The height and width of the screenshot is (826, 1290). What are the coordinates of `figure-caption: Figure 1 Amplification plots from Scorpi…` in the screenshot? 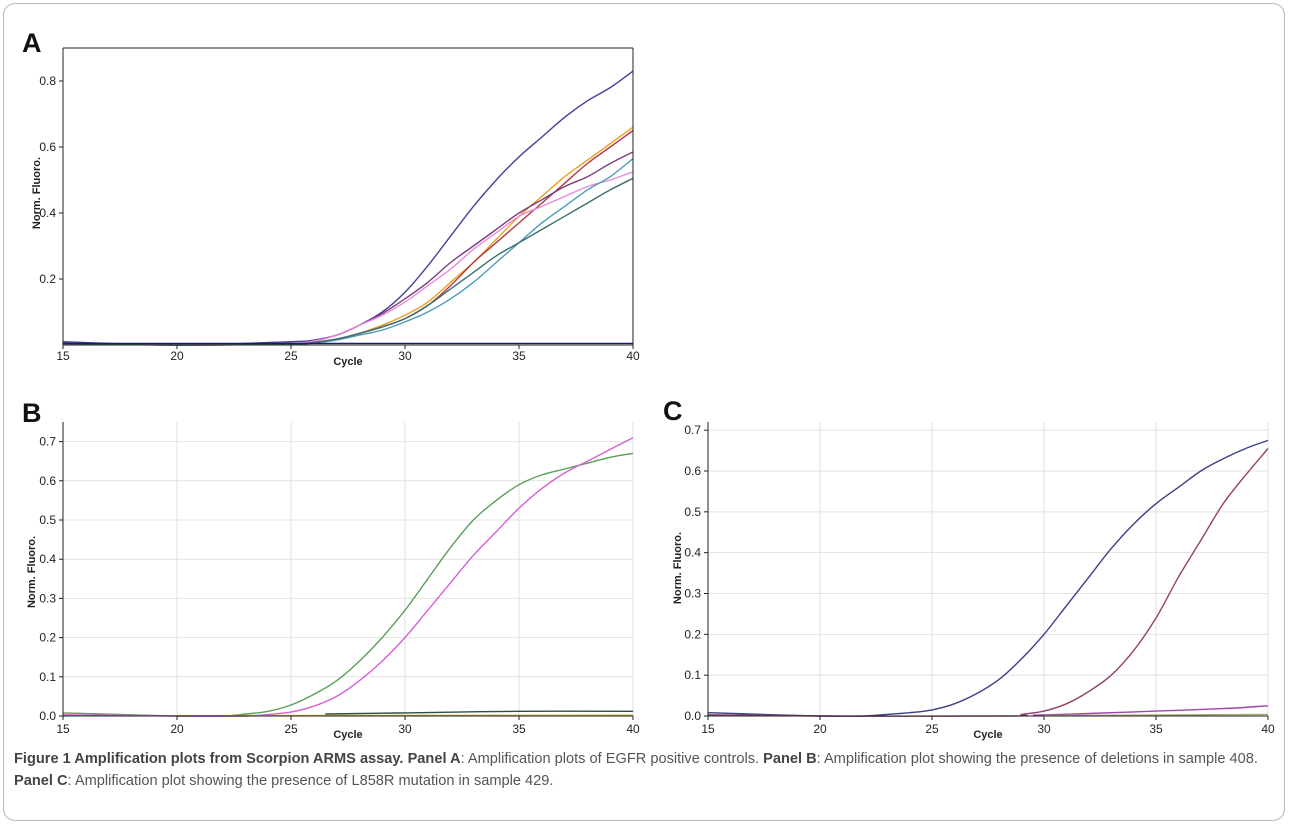 It's located at (646, 770).